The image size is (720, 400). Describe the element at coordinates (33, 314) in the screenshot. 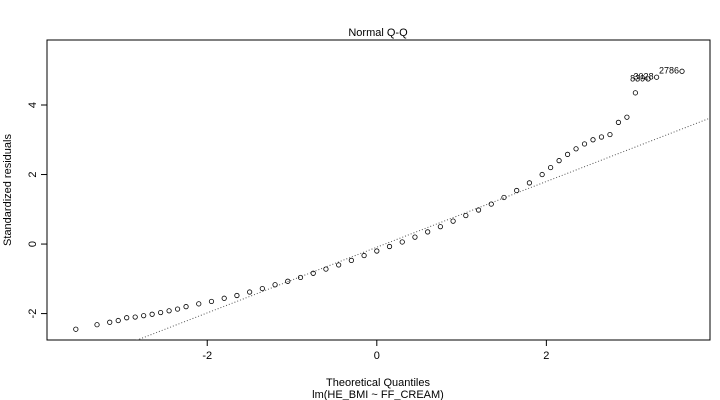

I see `y-tick-label: -2` at that location.